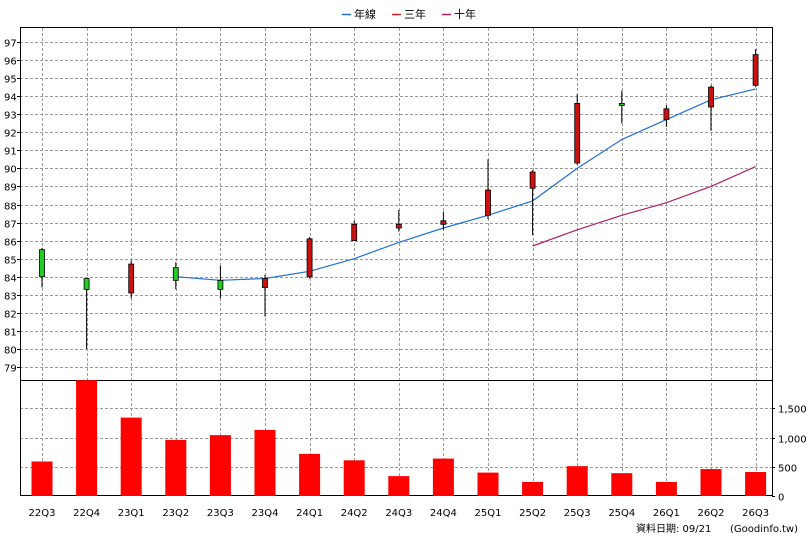 This screenshot has width=808, height=540. What do you see at coordinates (10, 134) in the screenshot?
I see `price-tick-label: 92` at bounding box center [10, 134].